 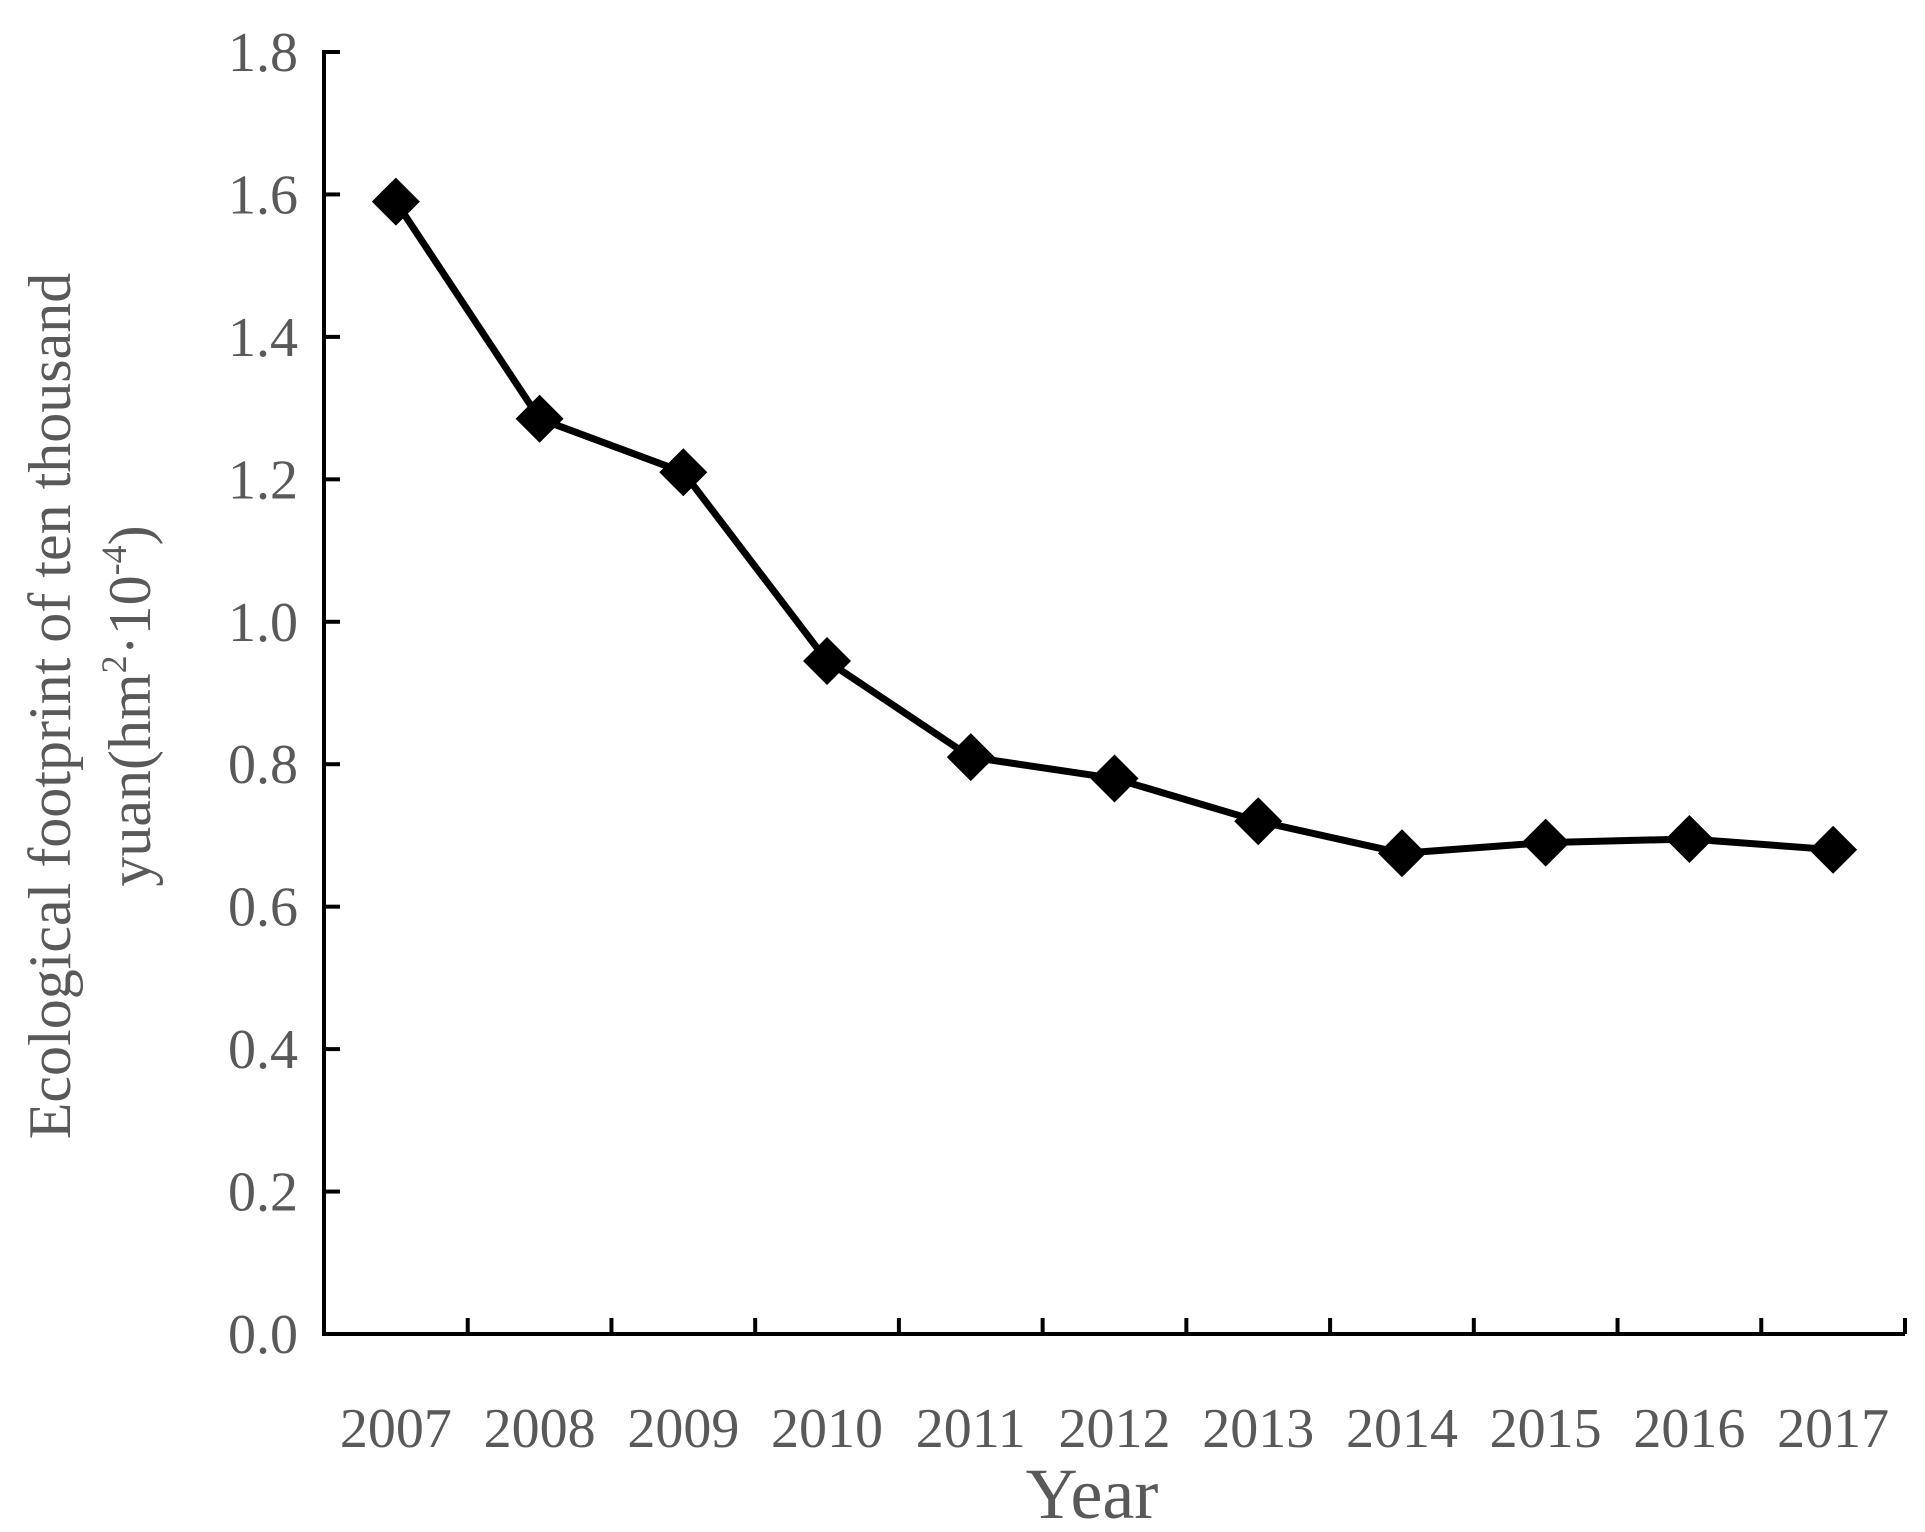 I want to click on y-axis-title-mid: ·10, so click(x=130, y=615).